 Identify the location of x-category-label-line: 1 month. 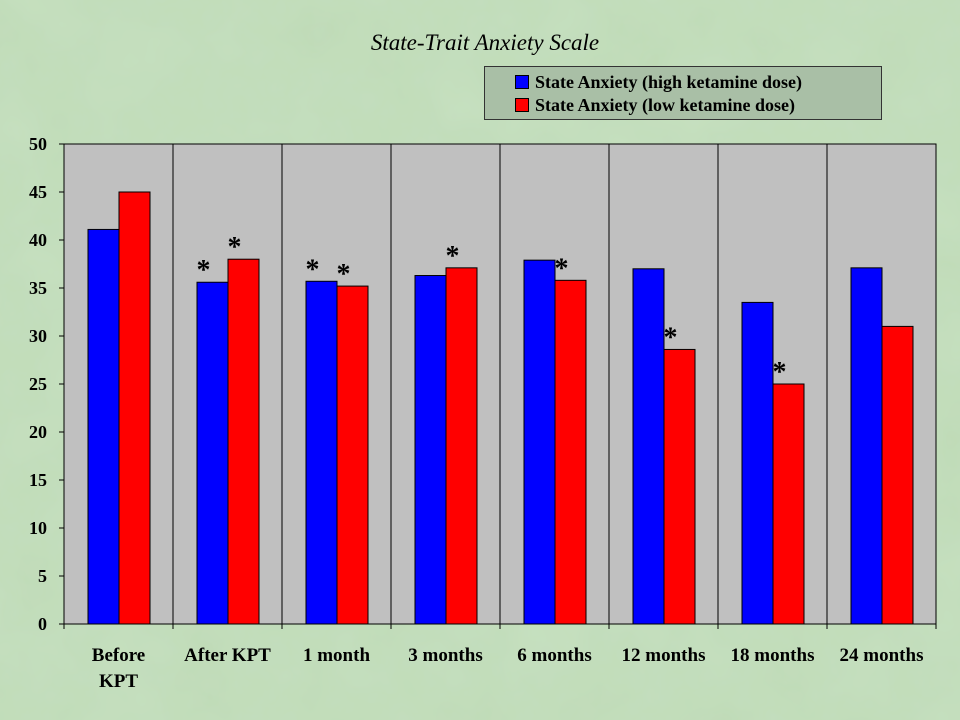
(336, 655).